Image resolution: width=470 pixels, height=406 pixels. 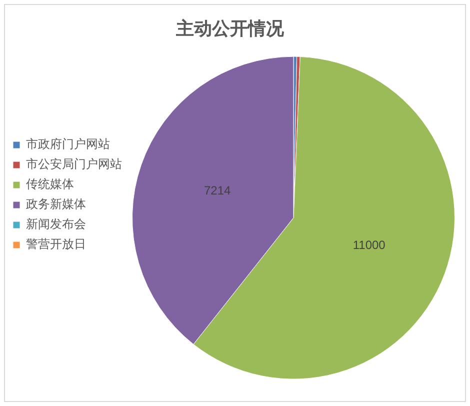 I want to click on legend-label: 新闻发布会, so click(x=56, y=224).